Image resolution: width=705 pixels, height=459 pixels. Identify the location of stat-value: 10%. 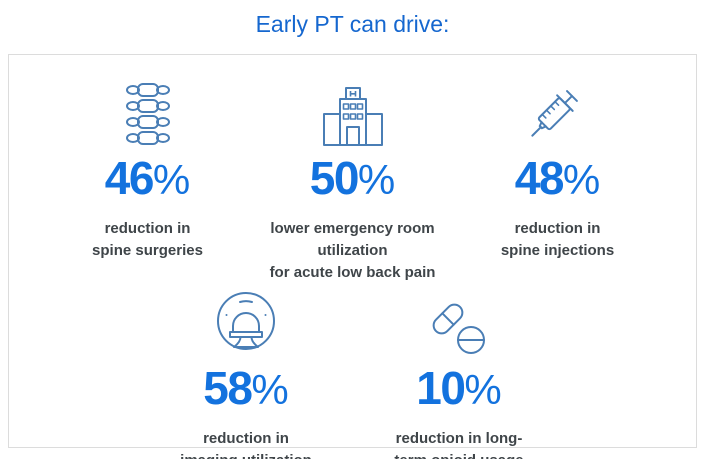
(459, 388).